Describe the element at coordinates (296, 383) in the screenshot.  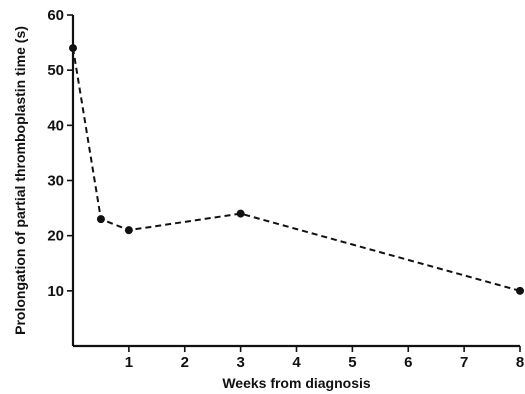
I see `x-axis-title: Weeks from diagnosis` at that location.